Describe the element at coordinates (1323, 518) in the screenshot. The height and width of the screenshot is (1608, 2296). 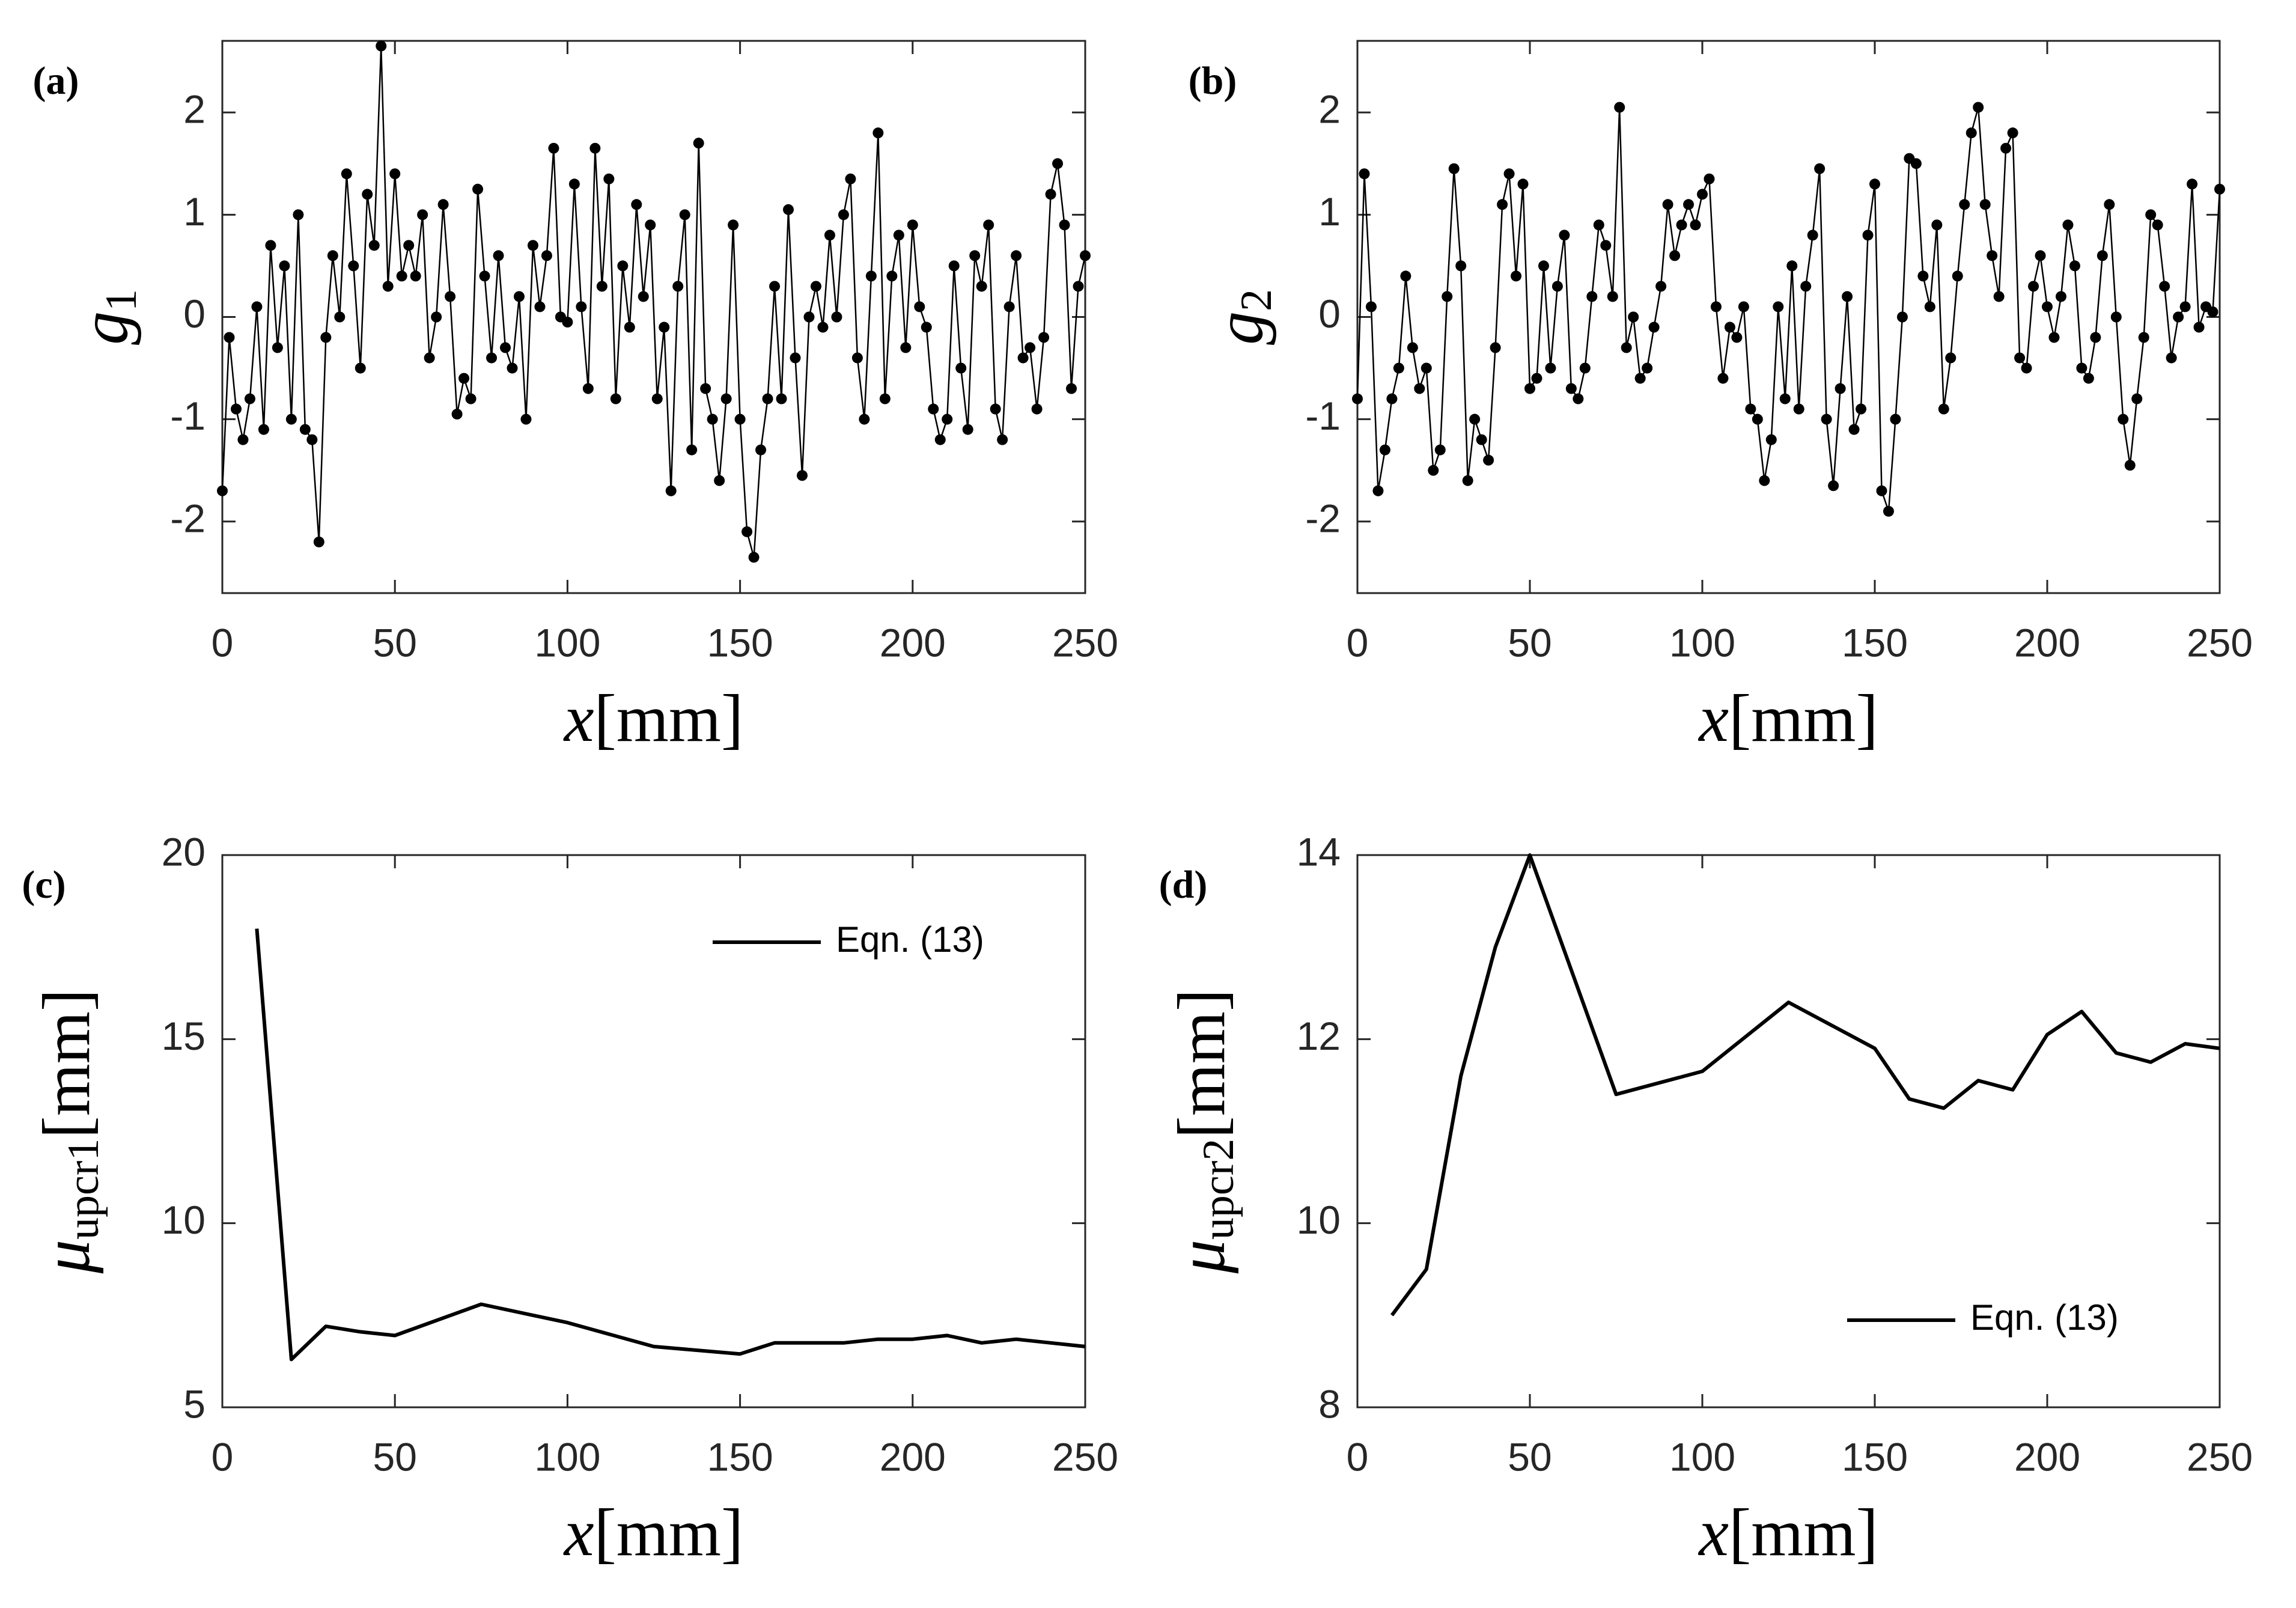
I see `y-tick-label: -2` at that location.